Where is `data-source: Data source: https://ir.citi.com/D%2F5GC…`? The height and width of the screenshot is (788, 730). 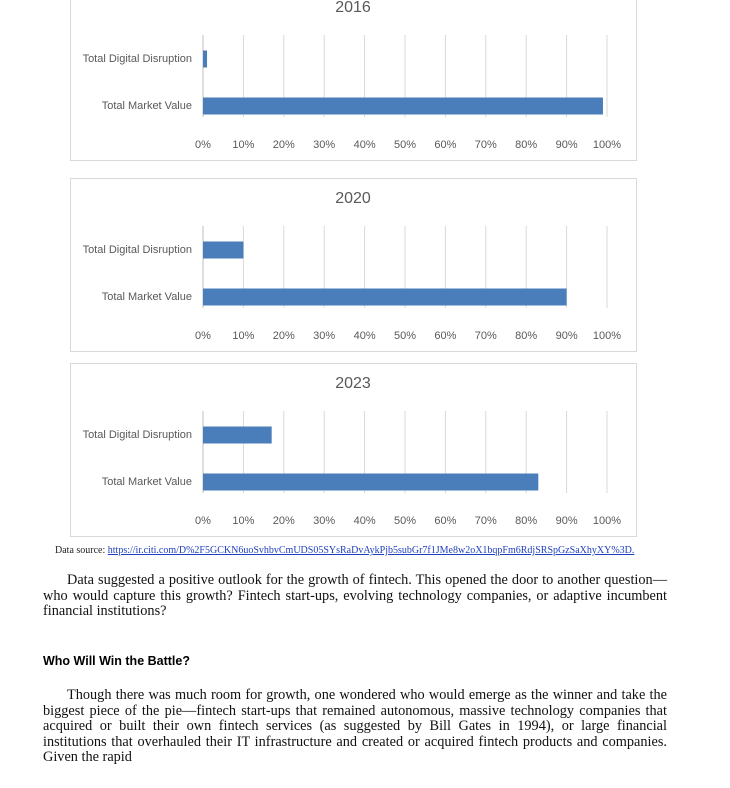 data-source: Data source: https://ir.citi.com/D%2F5GC… is located at coordinates (344, 550).